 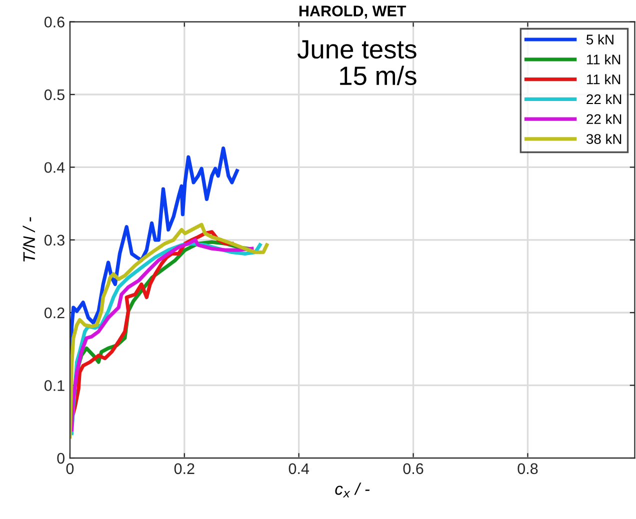 I want to click on annotation: June tests 15 m/s, so click(x=356, y=63).